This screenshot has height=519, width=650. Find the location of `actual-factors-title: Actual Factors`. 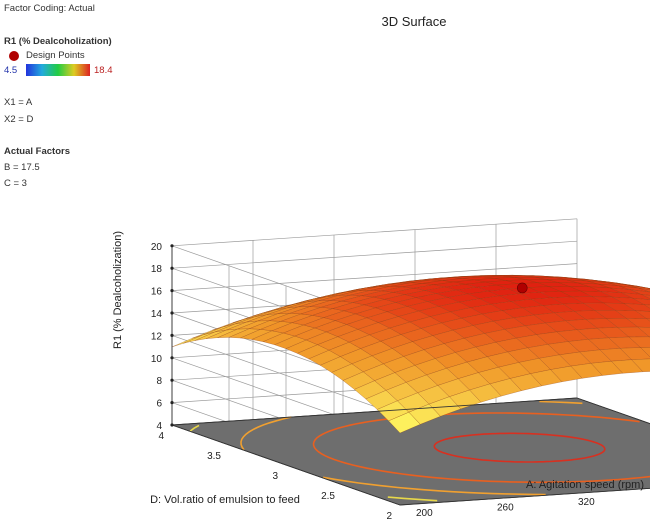

actual-factors-title: Actual Factors is located at coordinates (37, 151).